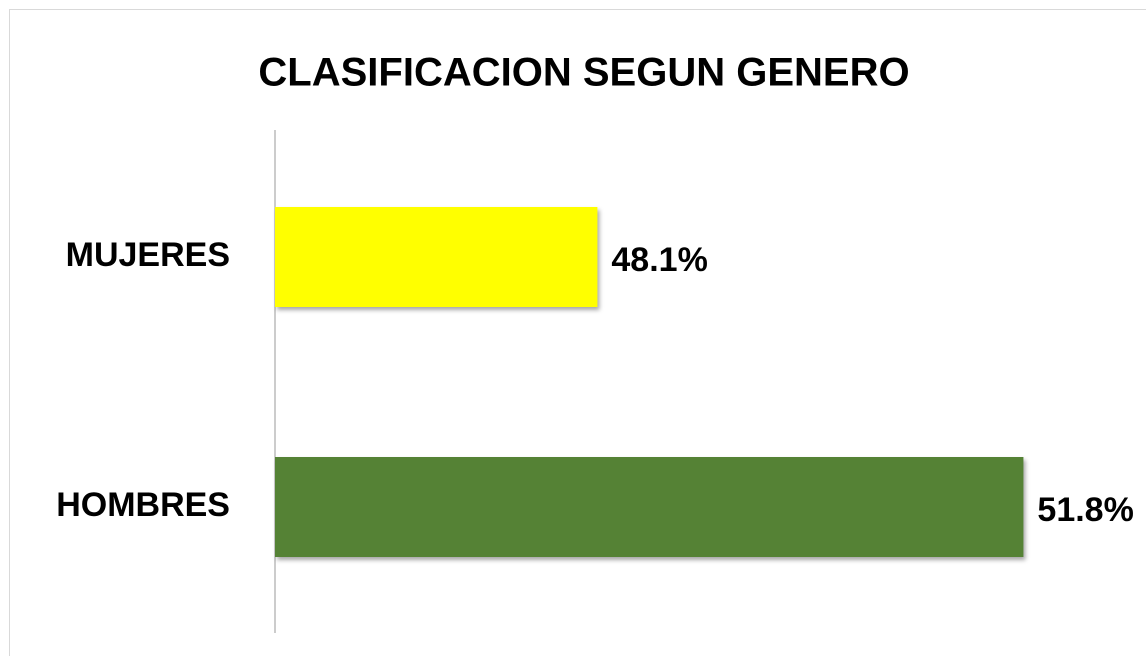 This screenshot has height=656, width=1146. Describe the element at coordinates (143, 505) in the screenshot. I see `y-tick-label: HOMBRES` at that location.